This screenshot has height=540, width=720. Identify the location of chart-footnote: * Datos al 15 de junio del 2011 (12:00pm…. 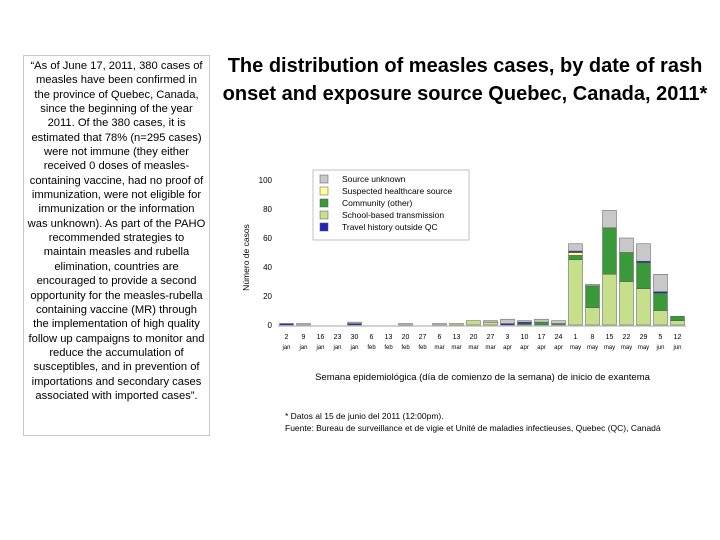
(495, 422).